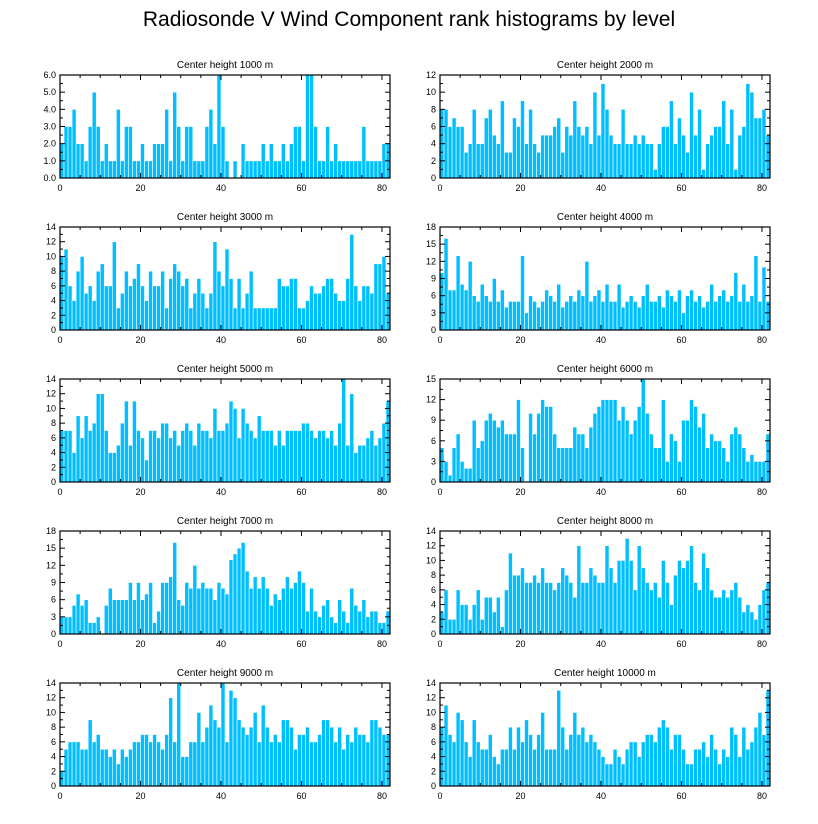 The height and width of the screenshot is (824, 818). Describe the element at coordinates (605, 673) in the screenshot. I see `panel-title: Center height 10000 m` at that location.